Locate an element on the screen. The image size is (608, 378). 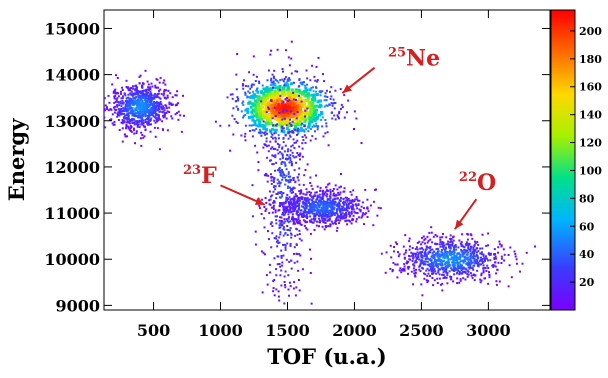
x-tick-label: 3000 is located at coordinates (488, 330).